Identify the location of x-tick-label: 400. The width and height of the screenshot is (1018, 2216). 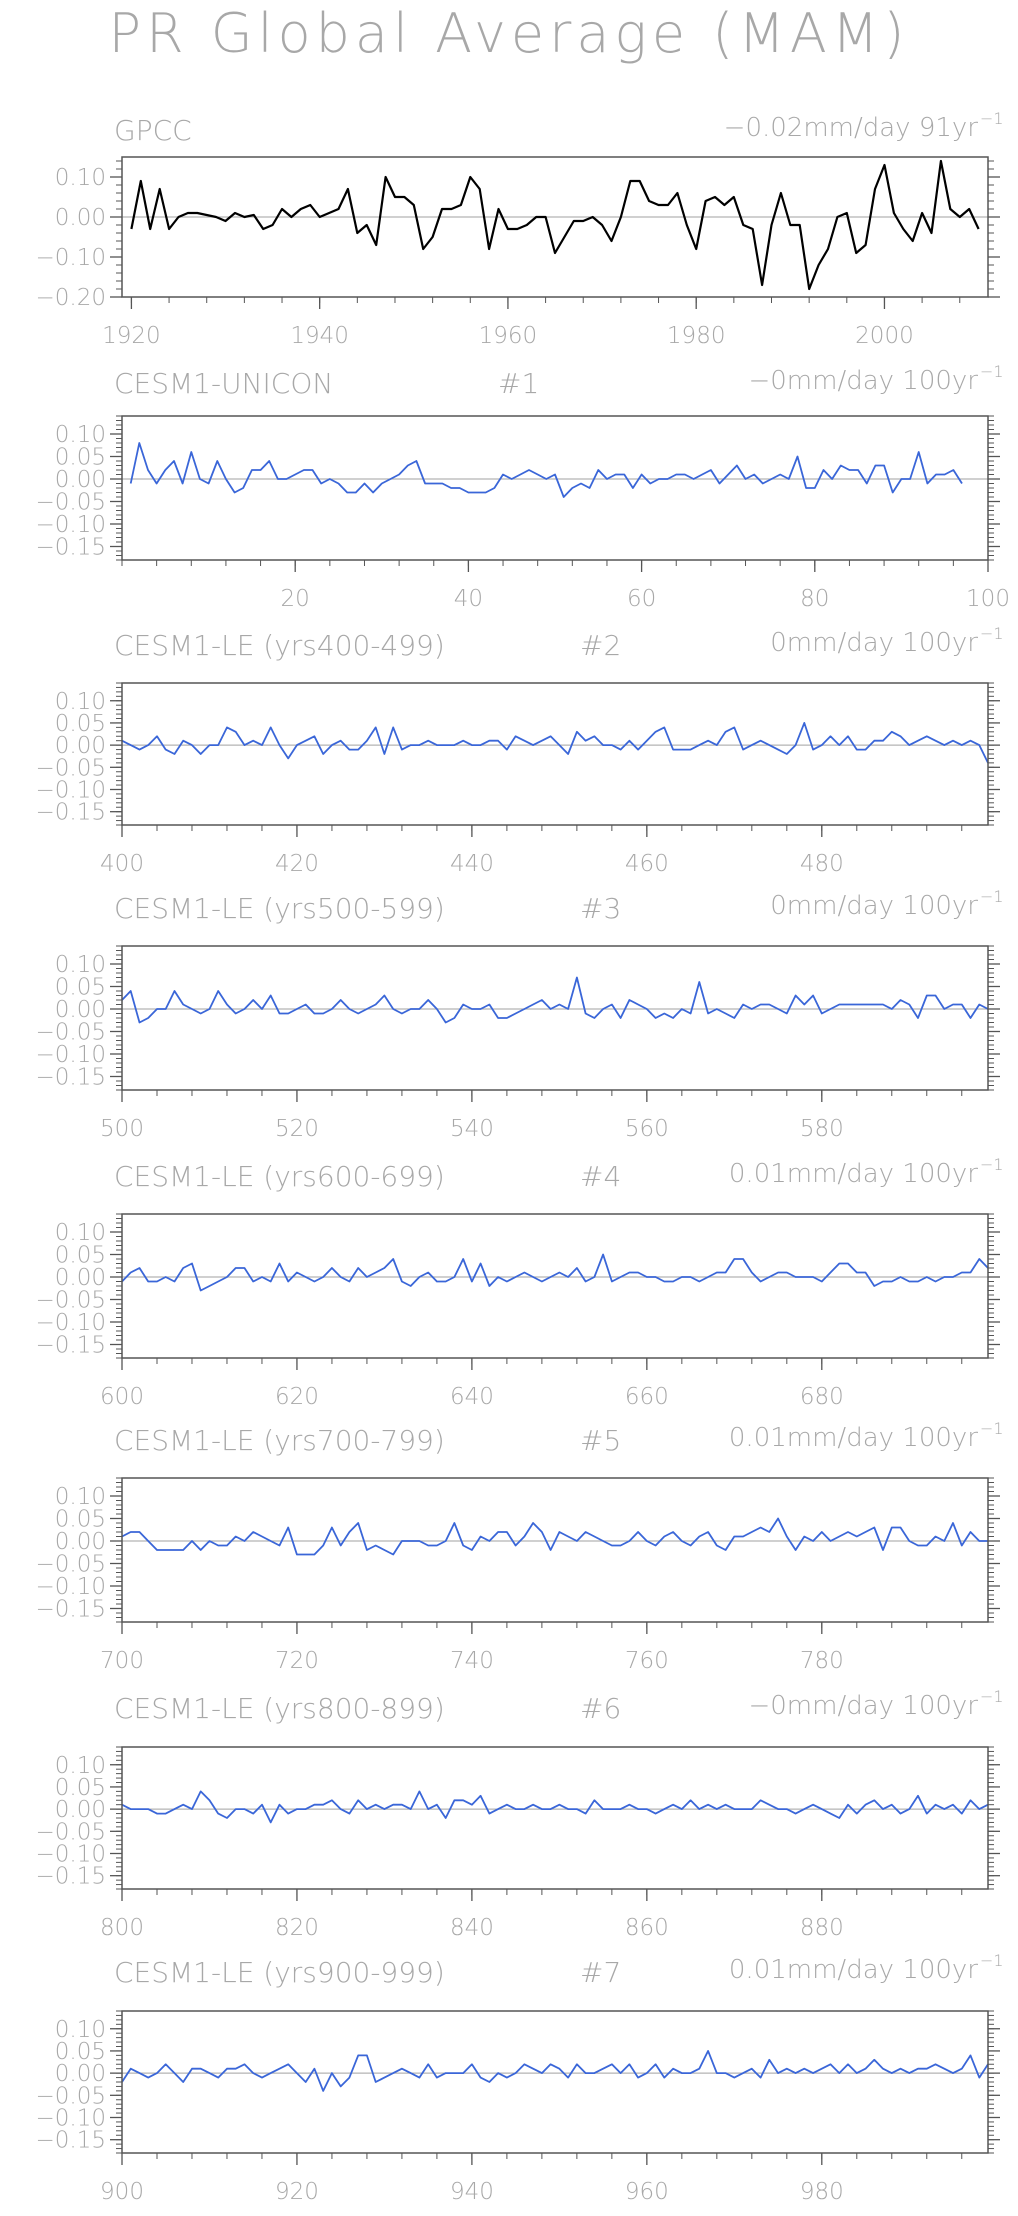
(122, 864).